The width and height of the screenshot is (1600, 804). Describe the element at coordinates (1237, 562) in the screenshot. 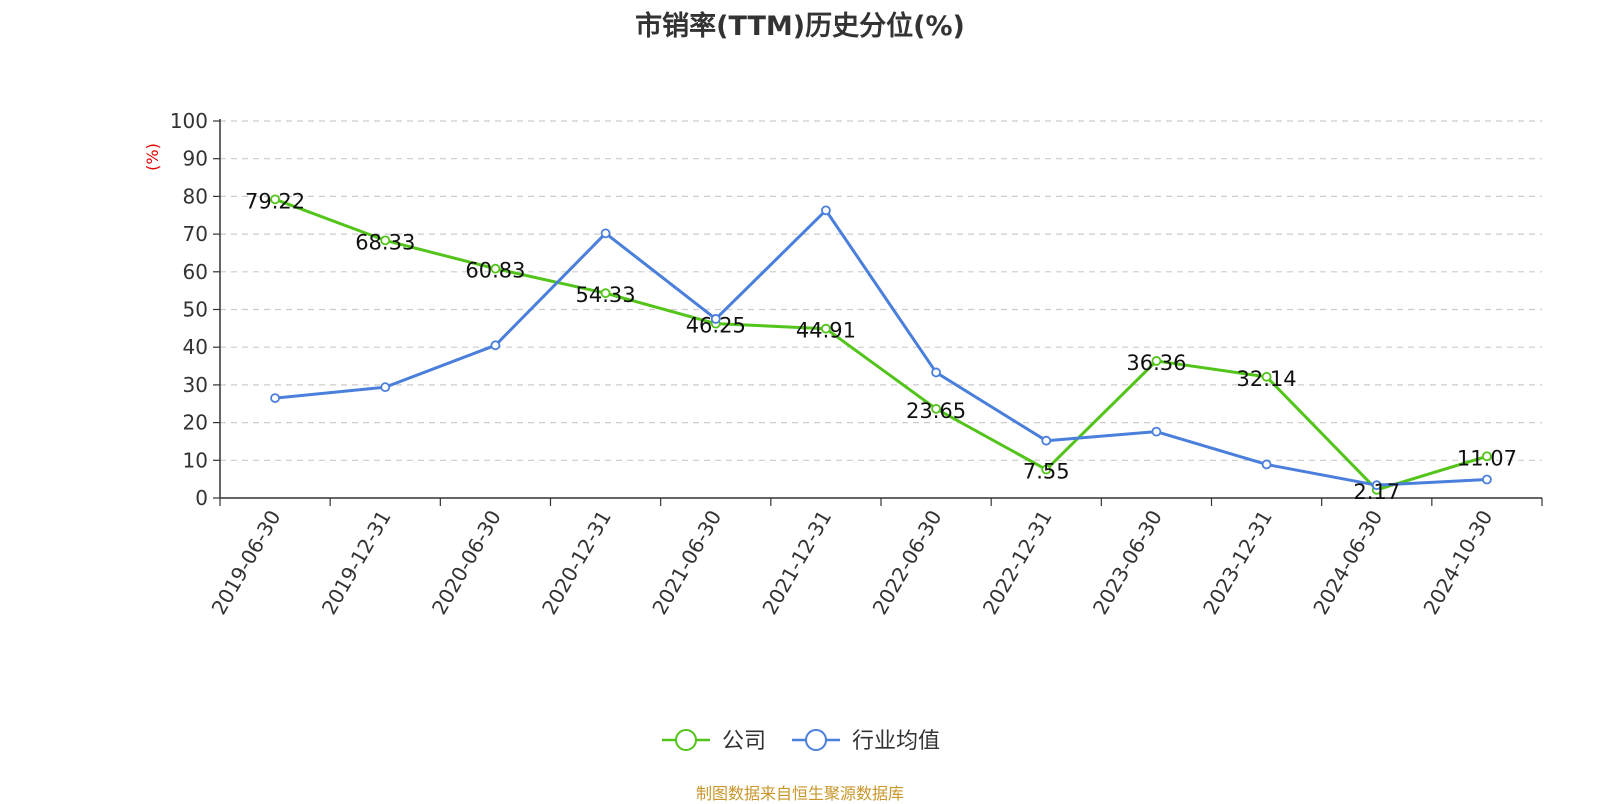

I see `x-tick-label: 2023-12-31` at that location.